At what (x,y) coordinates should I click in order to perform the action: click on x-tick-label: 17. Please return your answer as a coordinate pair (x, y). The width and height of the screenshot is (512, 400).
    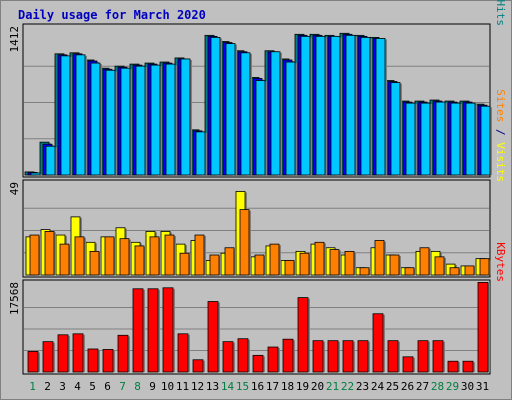
    Looking at the image, I should click on (272, 386).